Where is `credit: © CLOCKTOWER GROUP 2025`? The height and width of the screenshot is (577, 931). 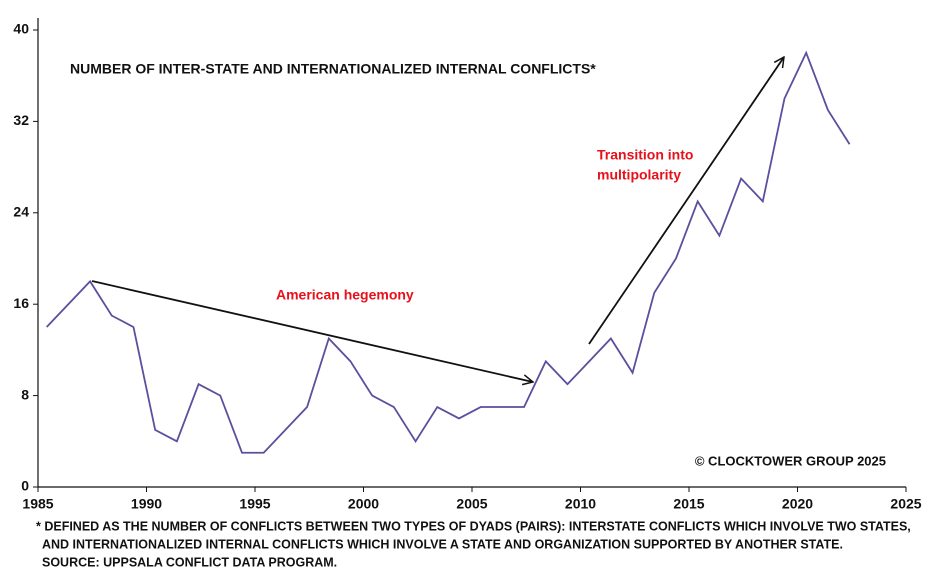
credit: © CLOCKTOWER GROUP 2025 is located at coordinates (790, 460).